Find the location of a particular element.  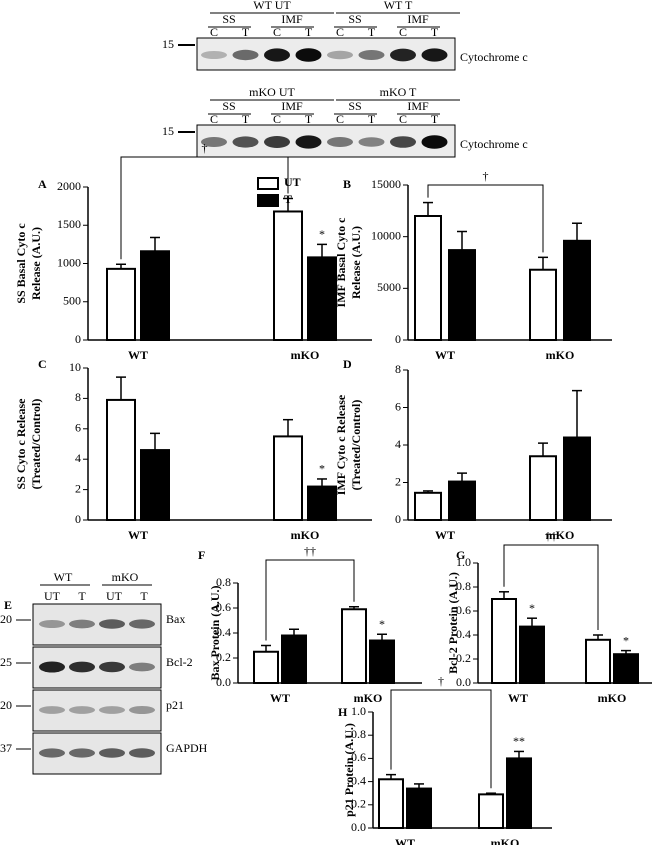

group-label: mKO is located at coordinates (125, 577).